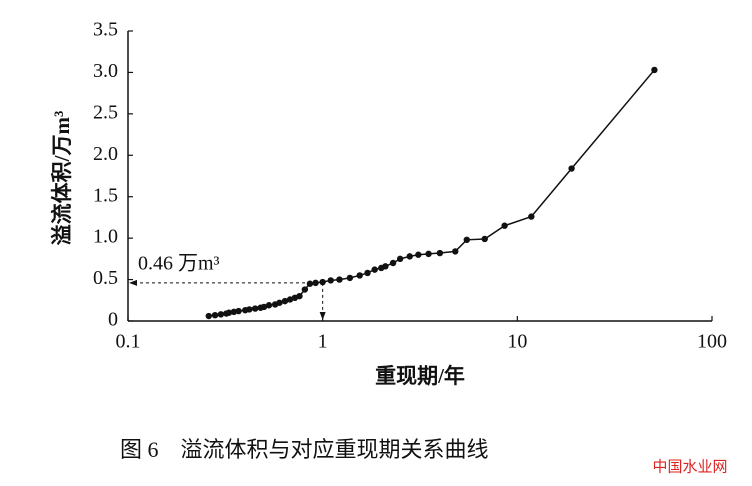 This screenshot has height=486, width=752. What do you see at coordinates (105, 154) in the screenshot?
I see `y-tick-label: 2.0` at bounding box center [105, 154].